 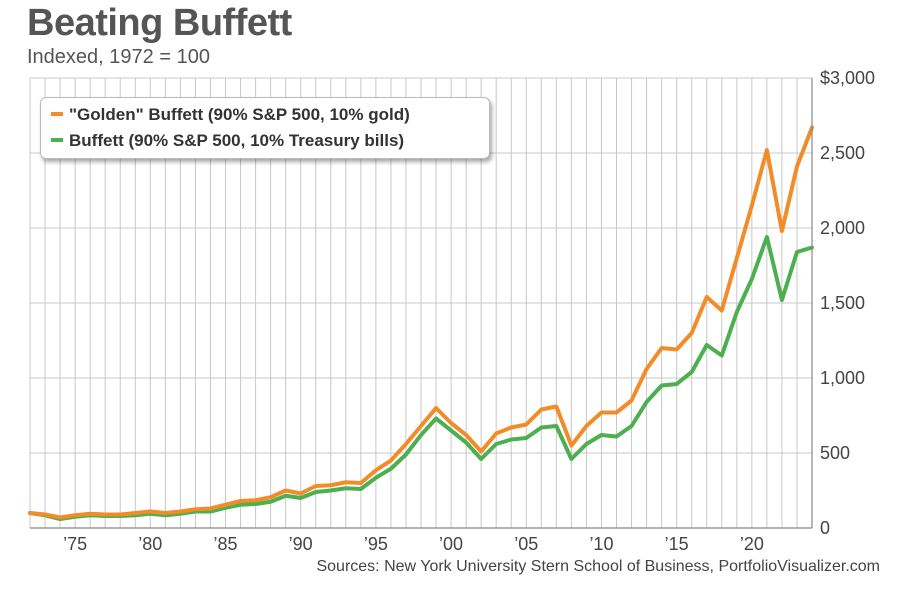 I want to click on x-tick-label: ’10, so click(x=601, y=544).